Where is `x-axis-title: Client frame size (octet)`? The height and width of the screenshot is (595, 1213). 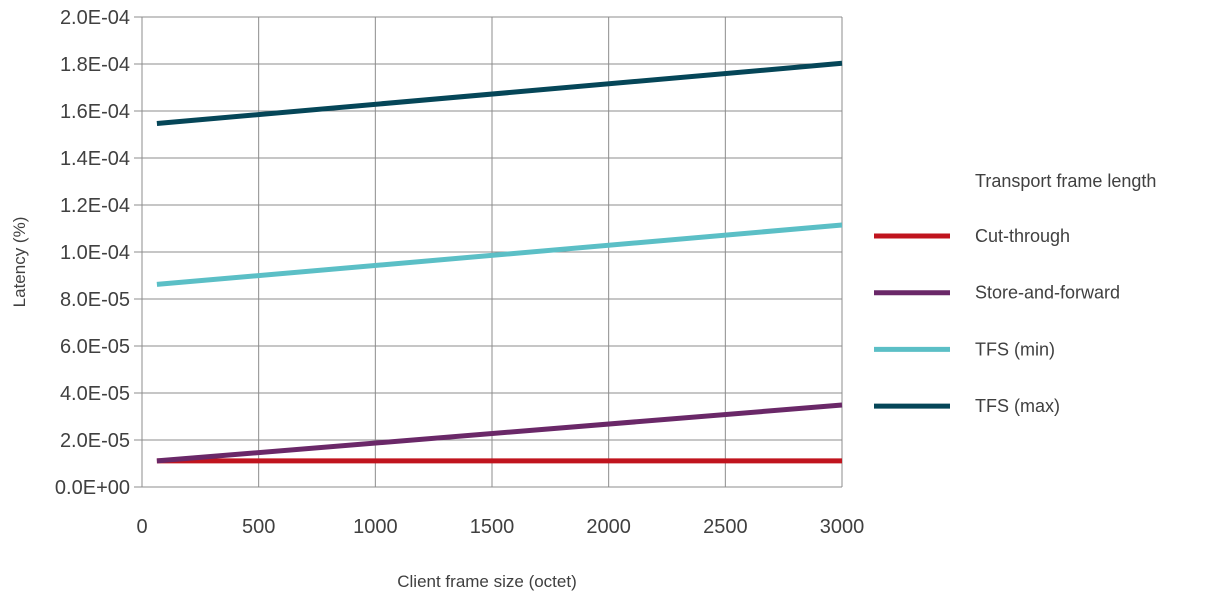 x-axis-title: Client frame size (octet) is located at coordinates (487, 581).